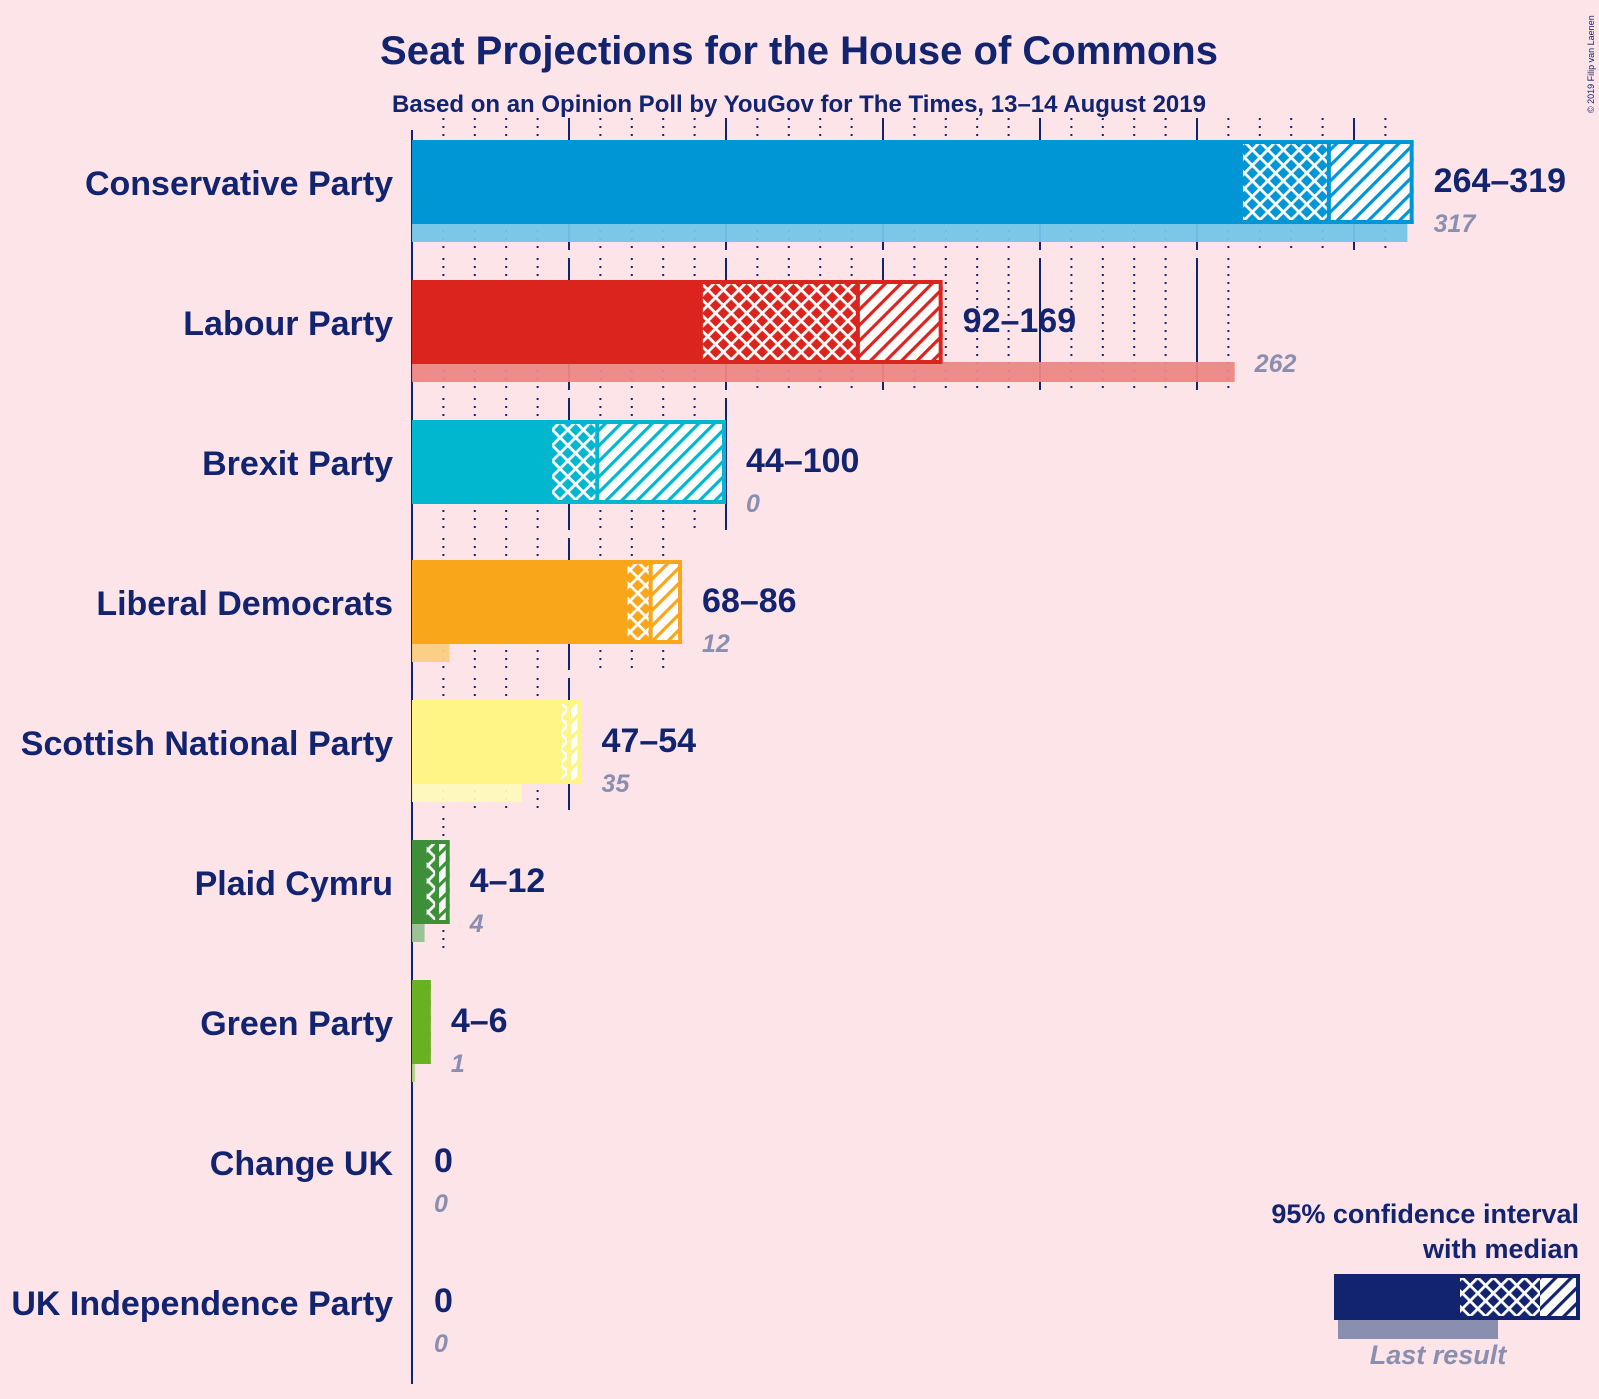  I want to click on party-row: Scottish National Party 47–54 35, so click(358, 744).